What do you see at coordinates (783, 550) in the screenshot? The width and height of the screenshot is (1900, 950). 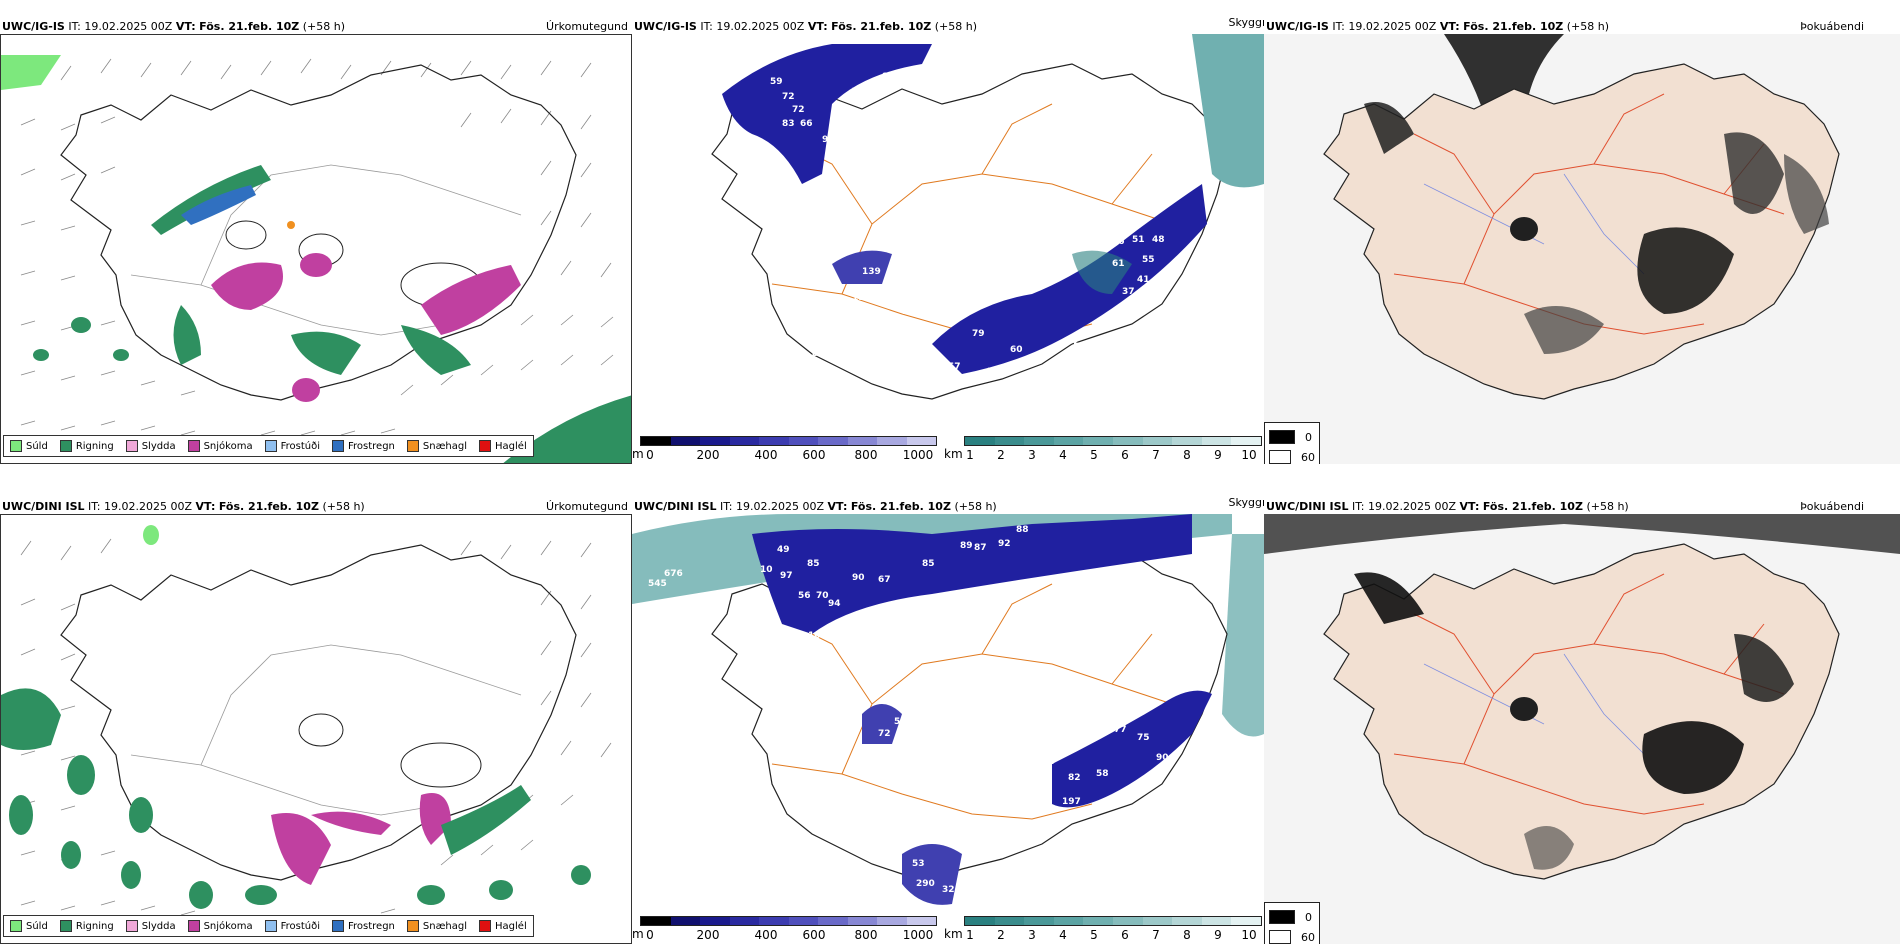 I see `svg-text: 49` at bounding box center [783, 550].